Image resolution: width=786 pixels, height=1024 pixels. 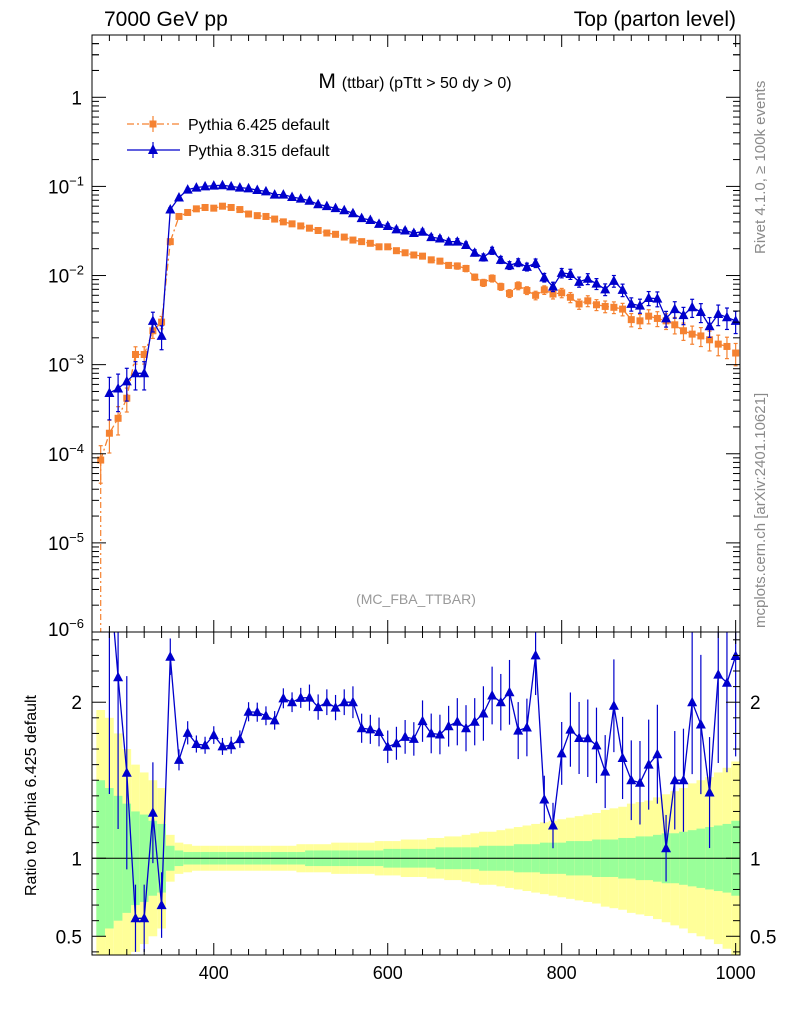 I want to click on plot-title: M (ttbar) (pTtt > 50 dy > 0), so click(x=414, y=81).